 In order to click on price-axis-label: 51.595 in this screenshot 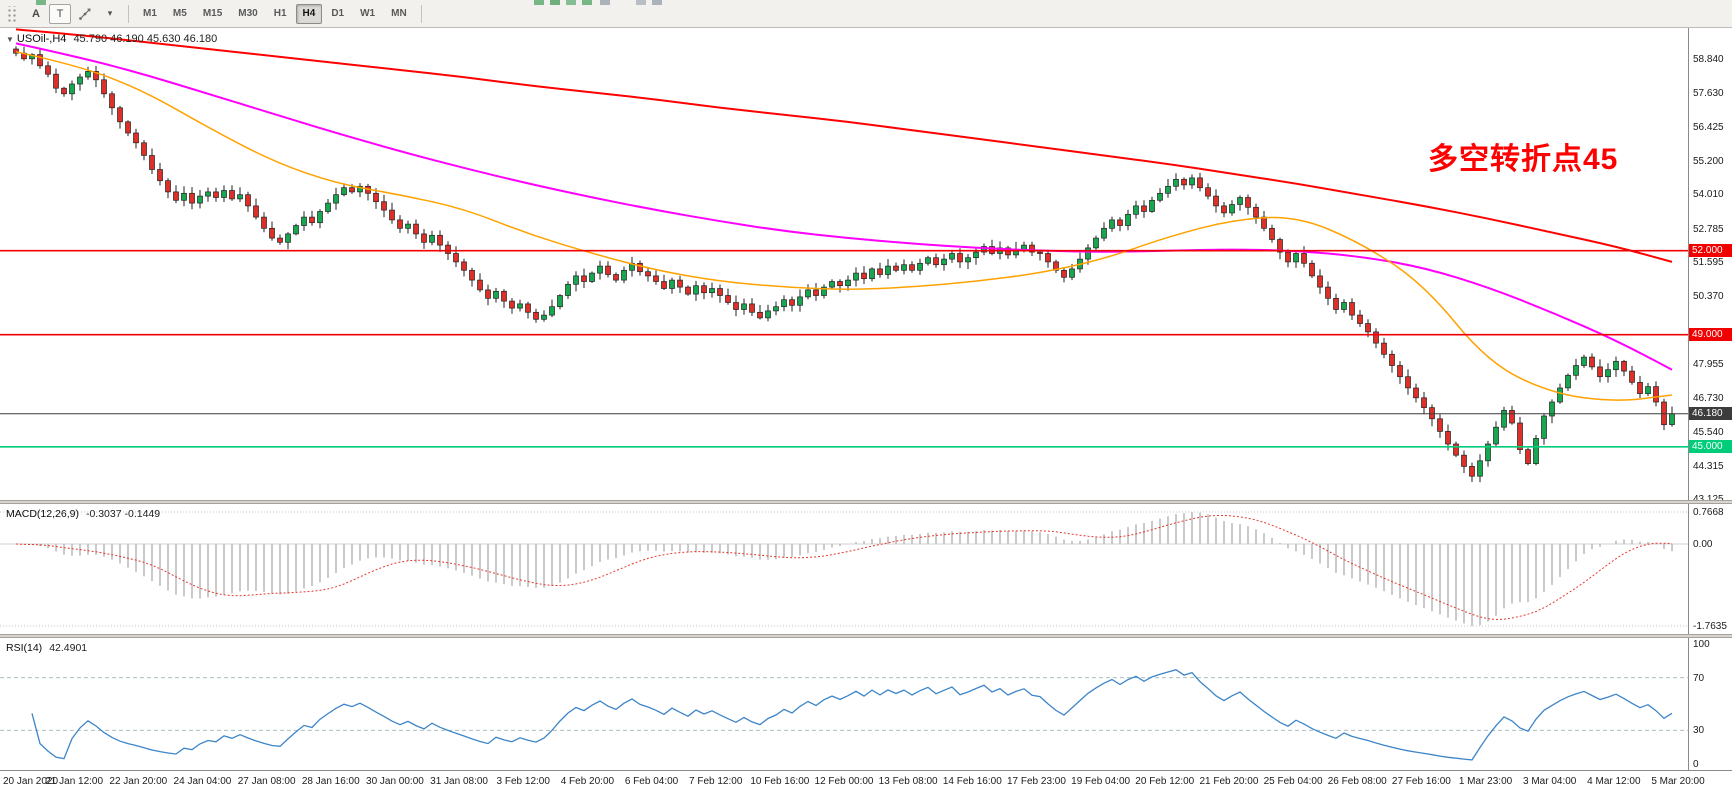, I will do `click(1708, 263)`.